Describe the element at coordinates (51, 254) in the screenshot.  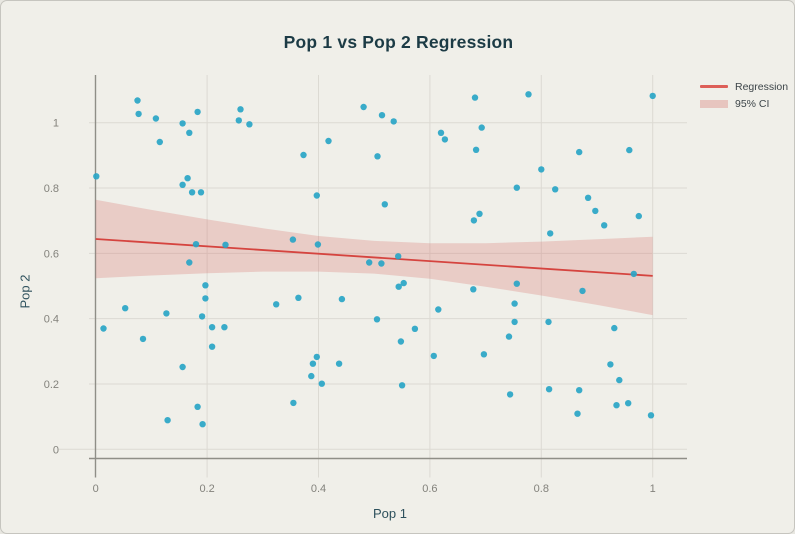
I see `y-tick-label: 0.6` at that location.